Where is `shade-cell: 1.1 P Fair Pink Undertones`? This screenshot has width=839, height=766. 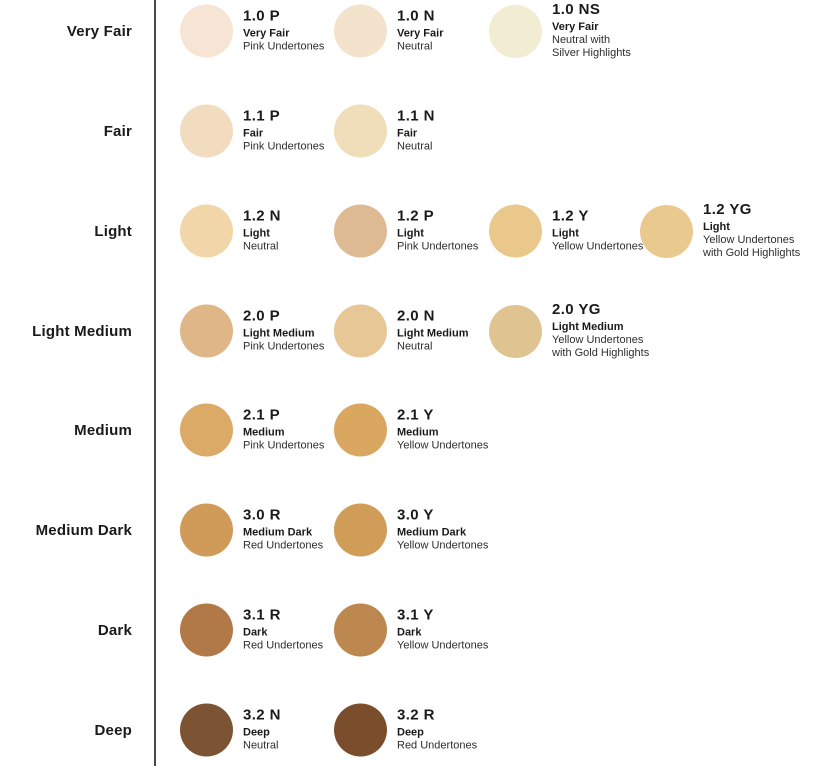 shade-cell: 1.1 P Fair Pink Undertones is located at coordinates (252, 131).